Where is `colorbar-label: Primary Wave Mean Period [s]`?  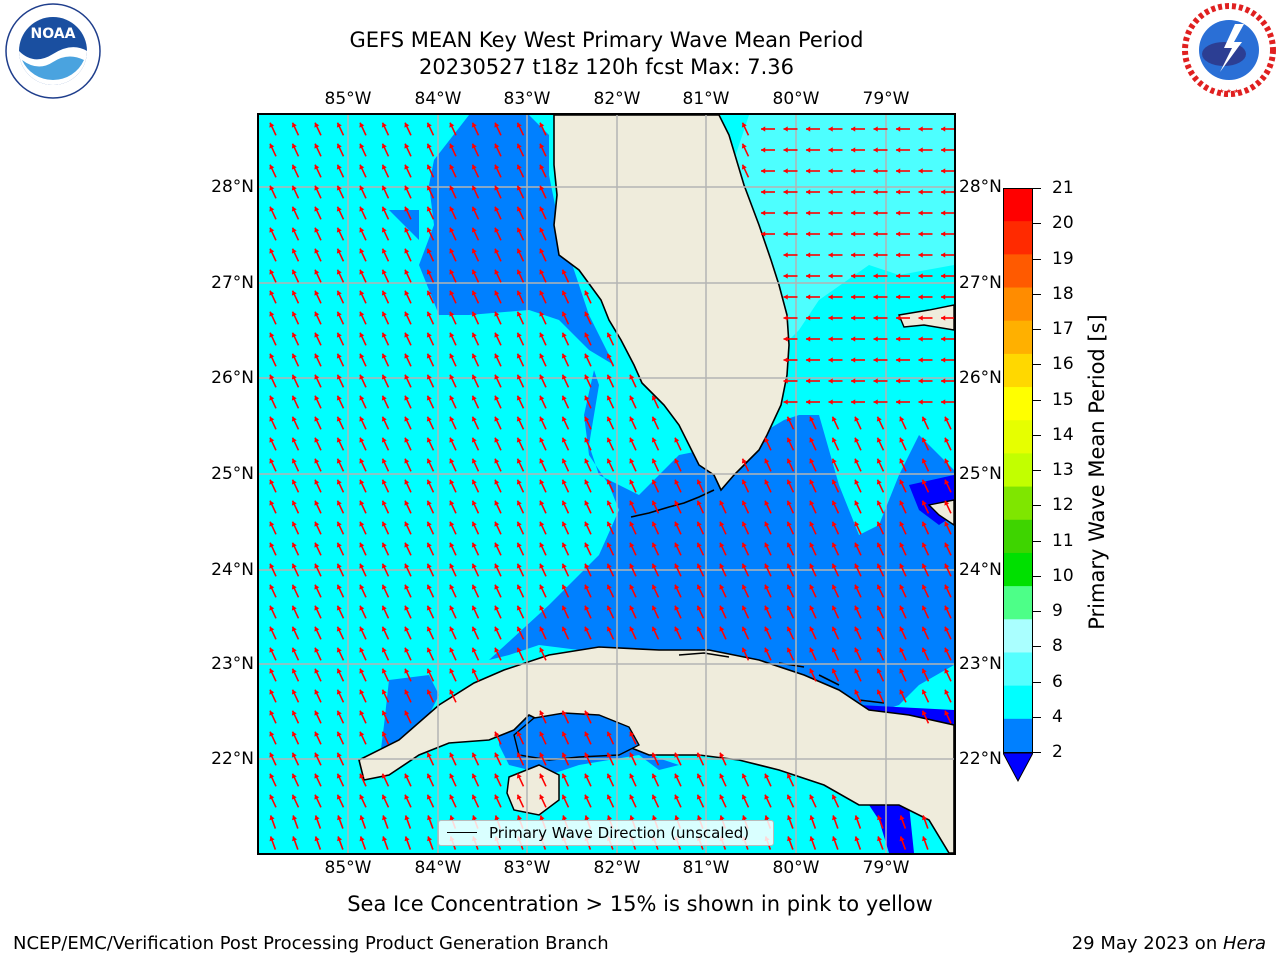
colorbar-label: Primary Wave Mean Period [s] is located at coordinates (1097, 472).